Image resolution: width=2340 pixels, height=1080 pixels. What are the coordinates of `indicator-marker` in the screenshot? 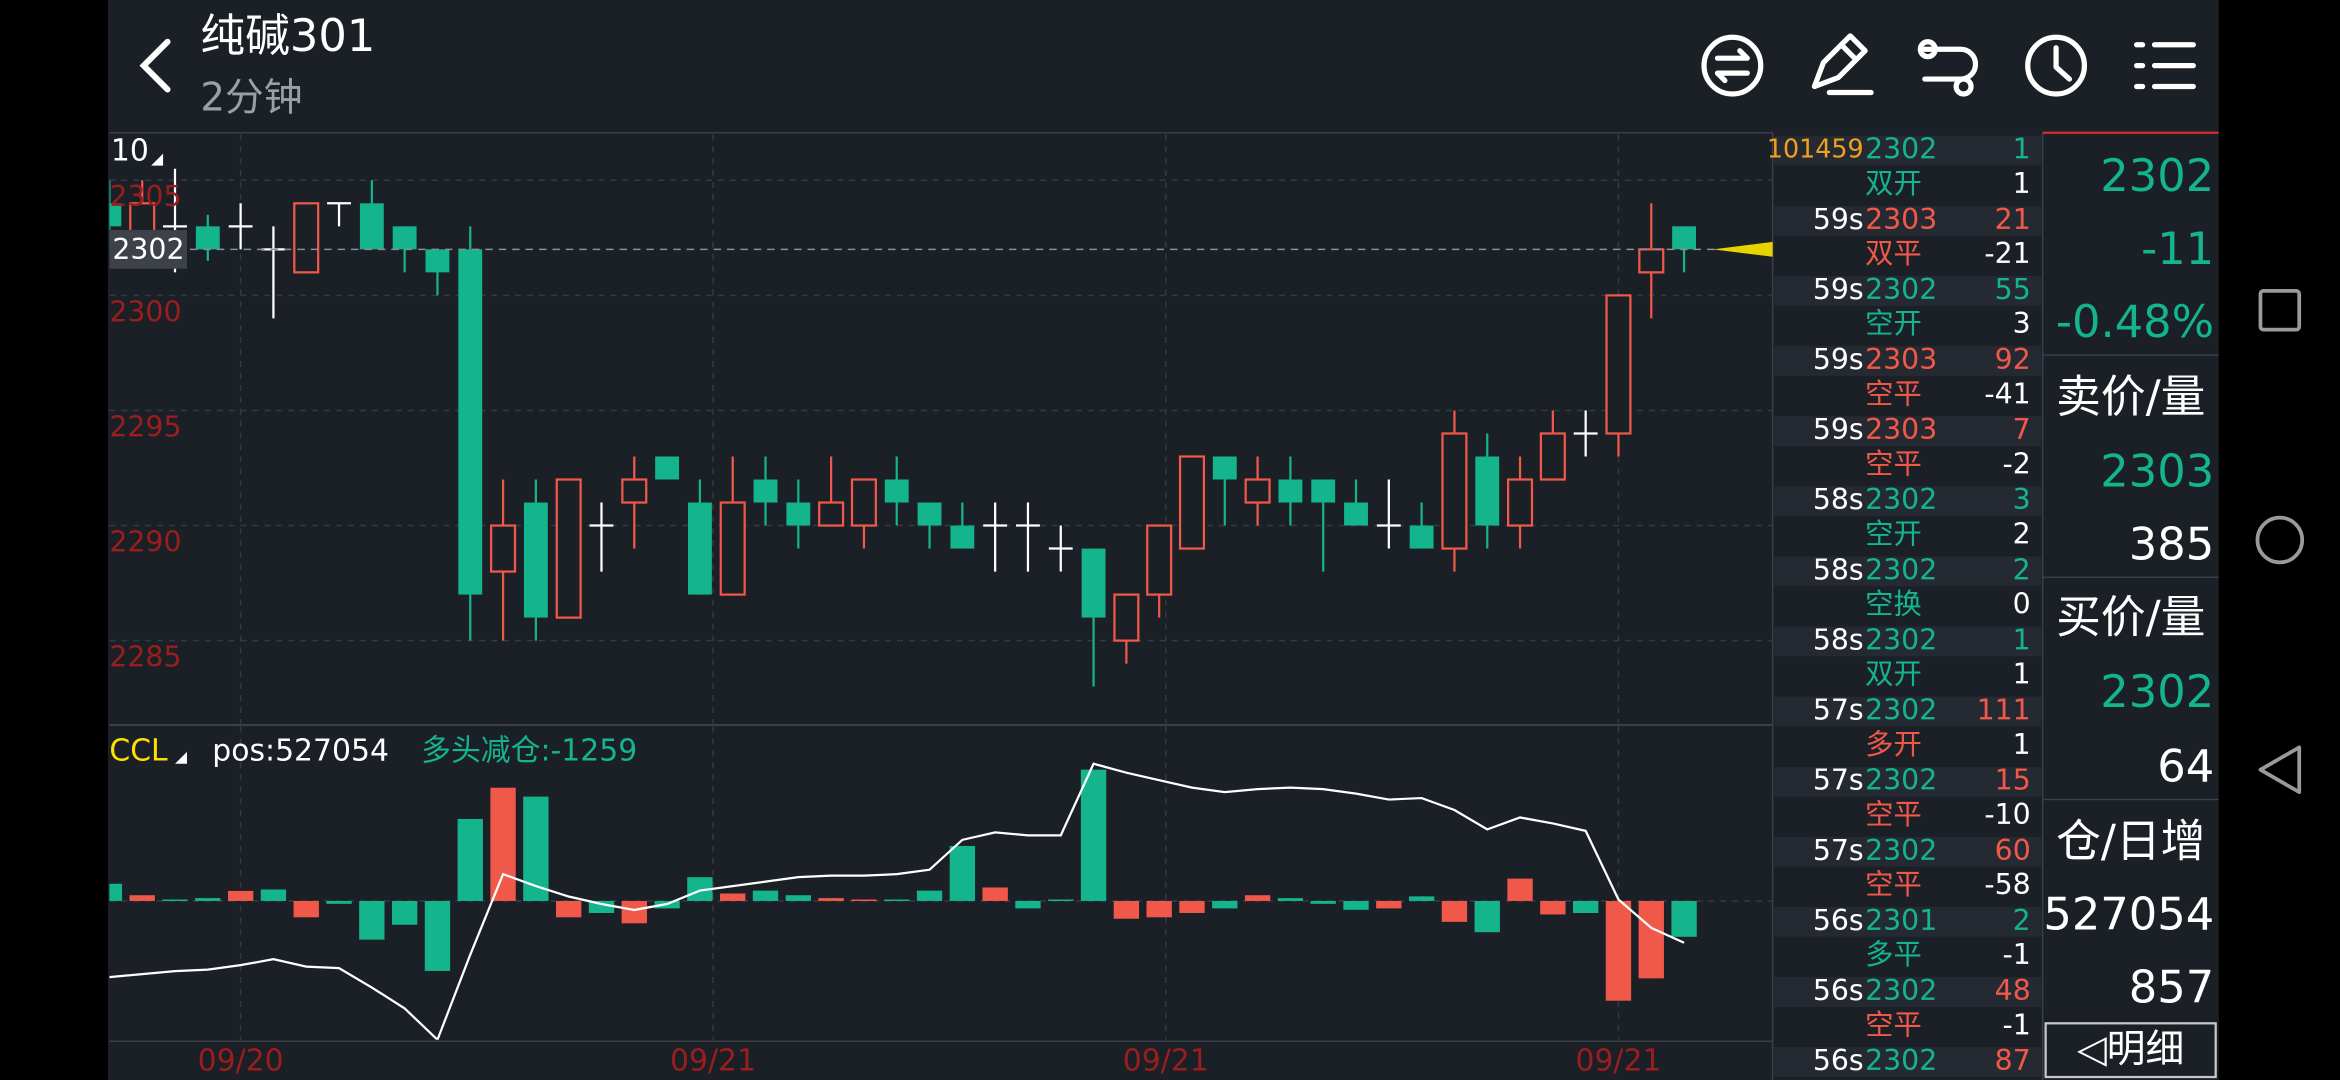 It's located at (181, 757).